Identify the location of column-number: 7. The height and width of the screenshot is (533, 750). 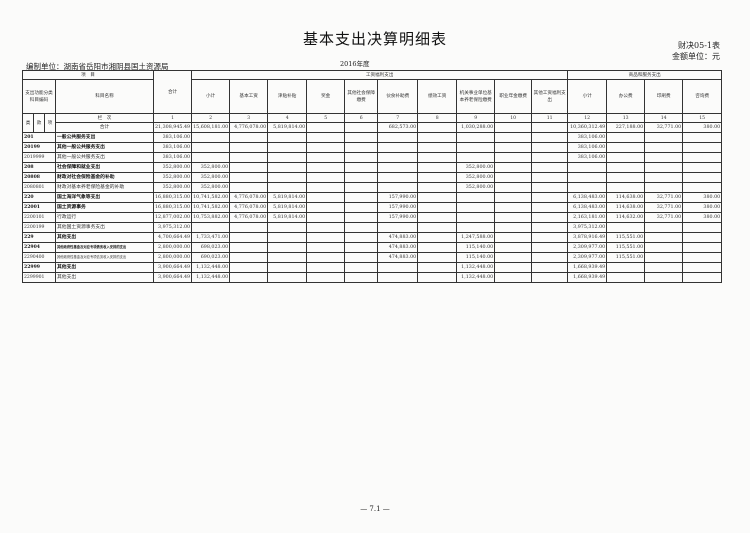
(398, 118).